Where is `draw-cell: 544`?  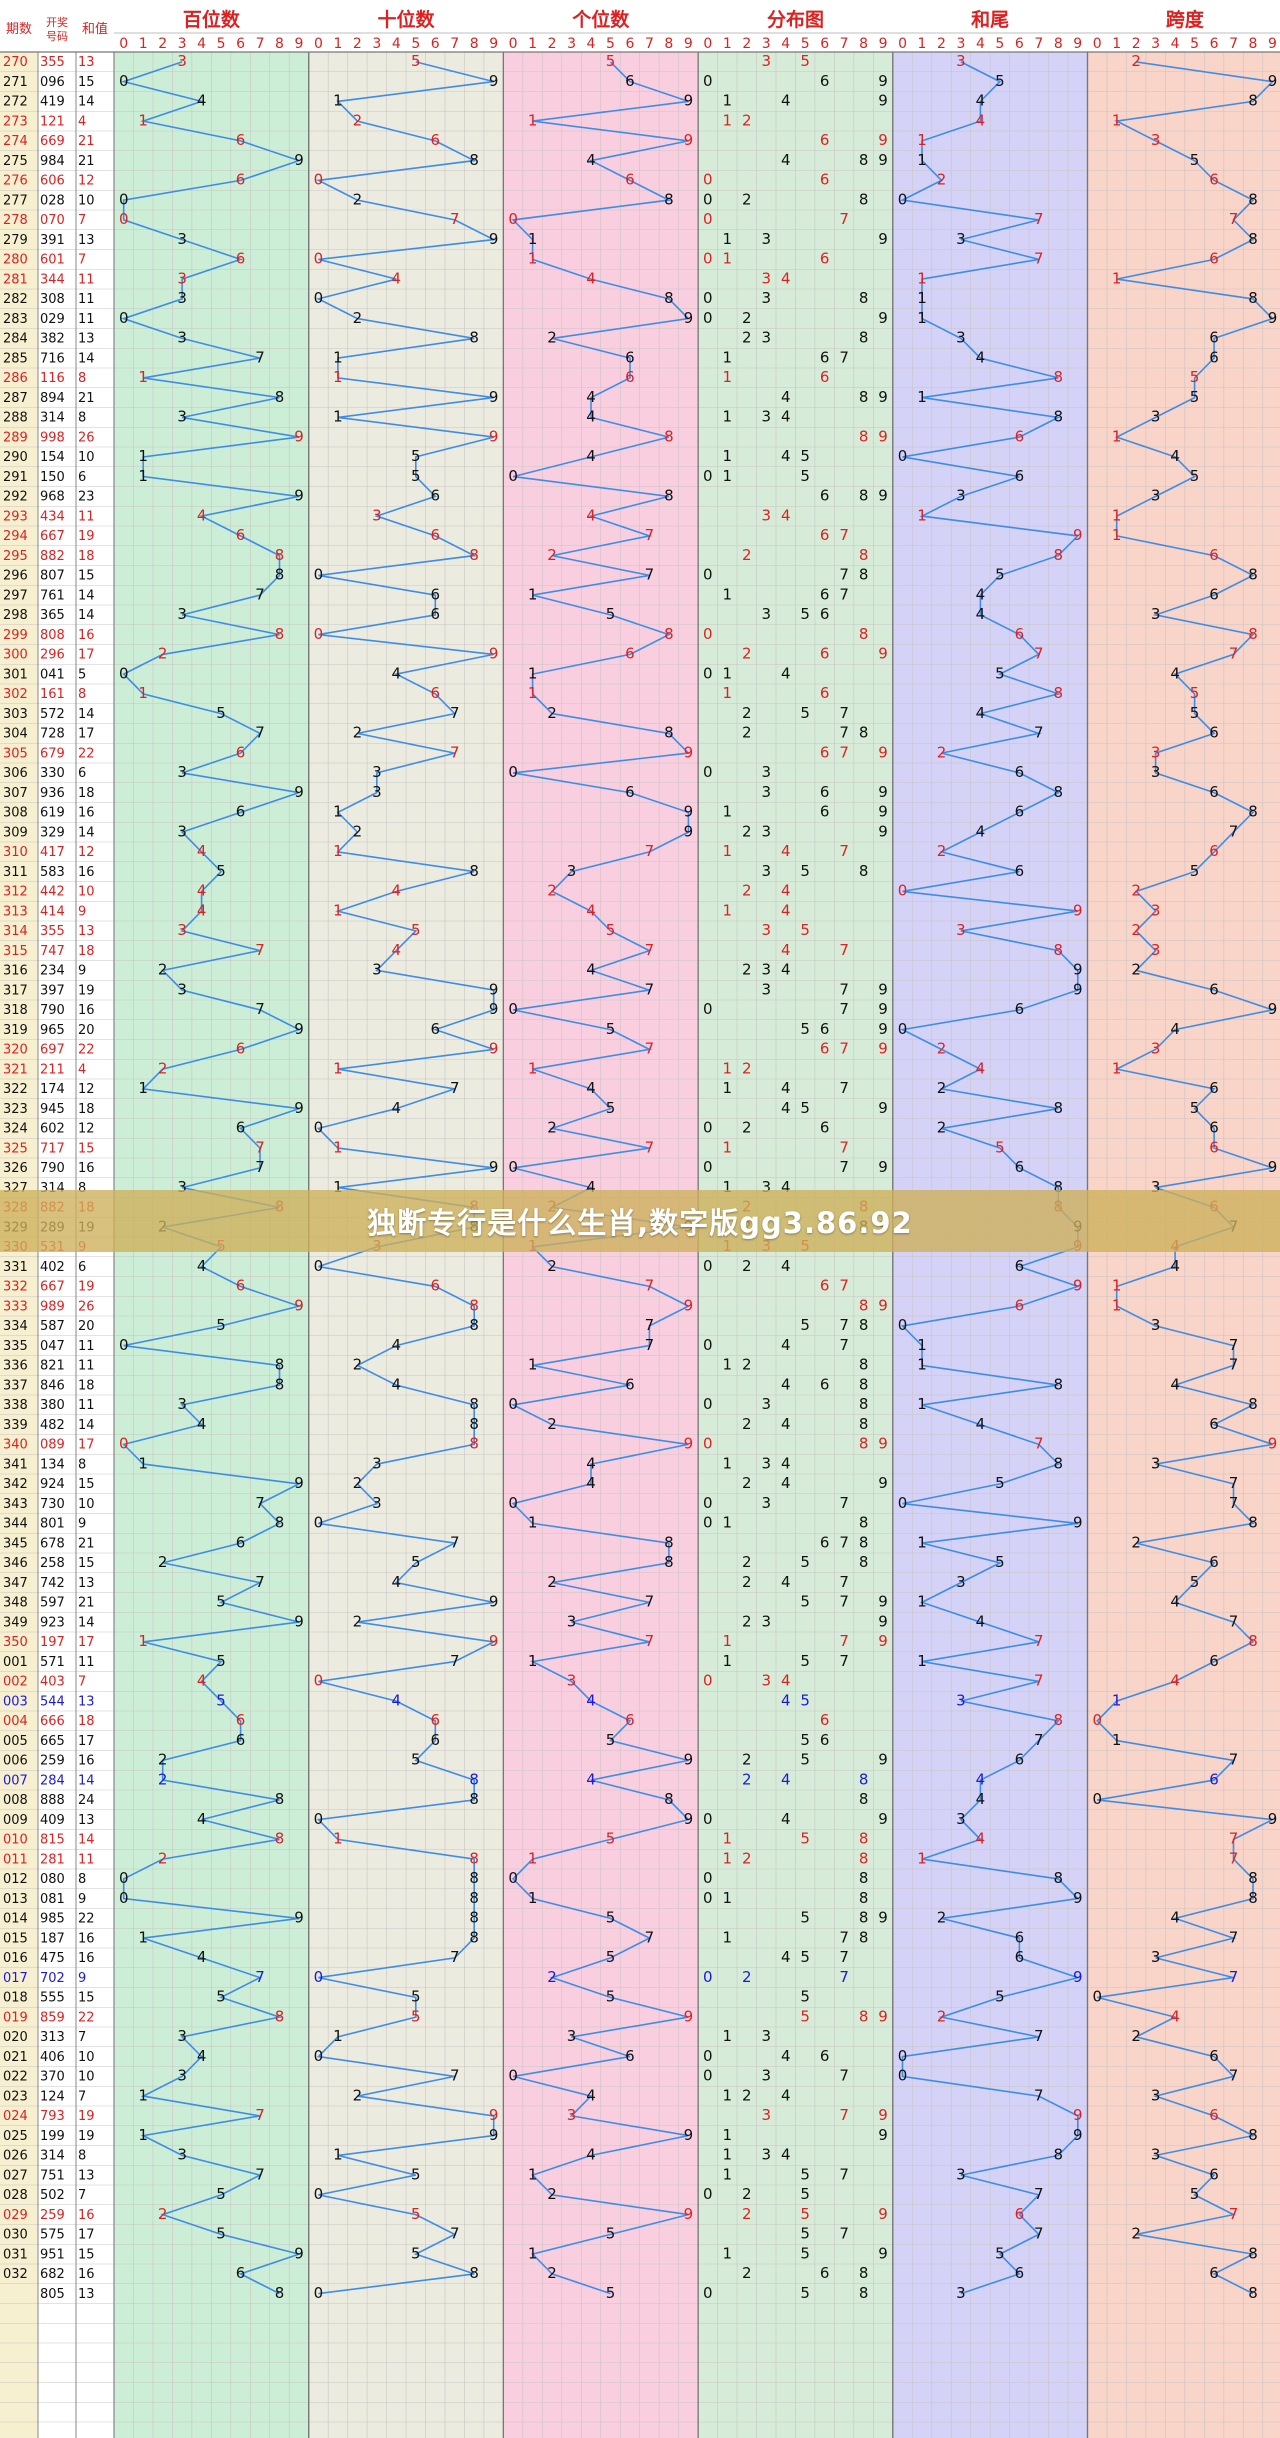
draw-cell: 544 is located at coordinates (52, 1701).